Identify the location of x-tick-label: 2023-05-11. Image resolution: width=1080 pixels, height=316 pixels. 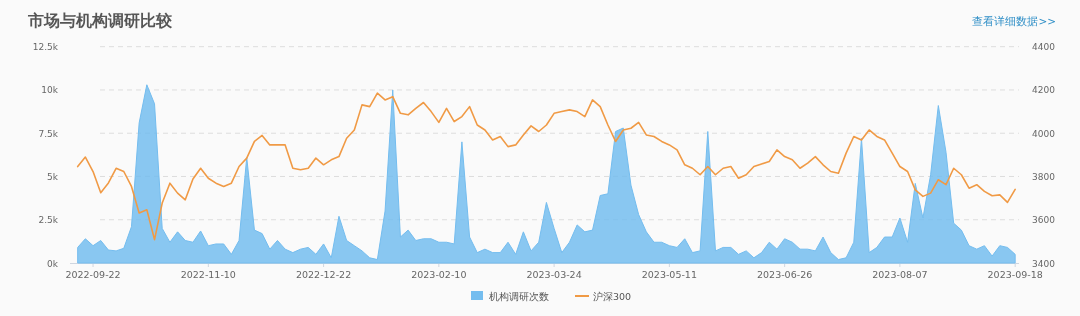
(669, 274).